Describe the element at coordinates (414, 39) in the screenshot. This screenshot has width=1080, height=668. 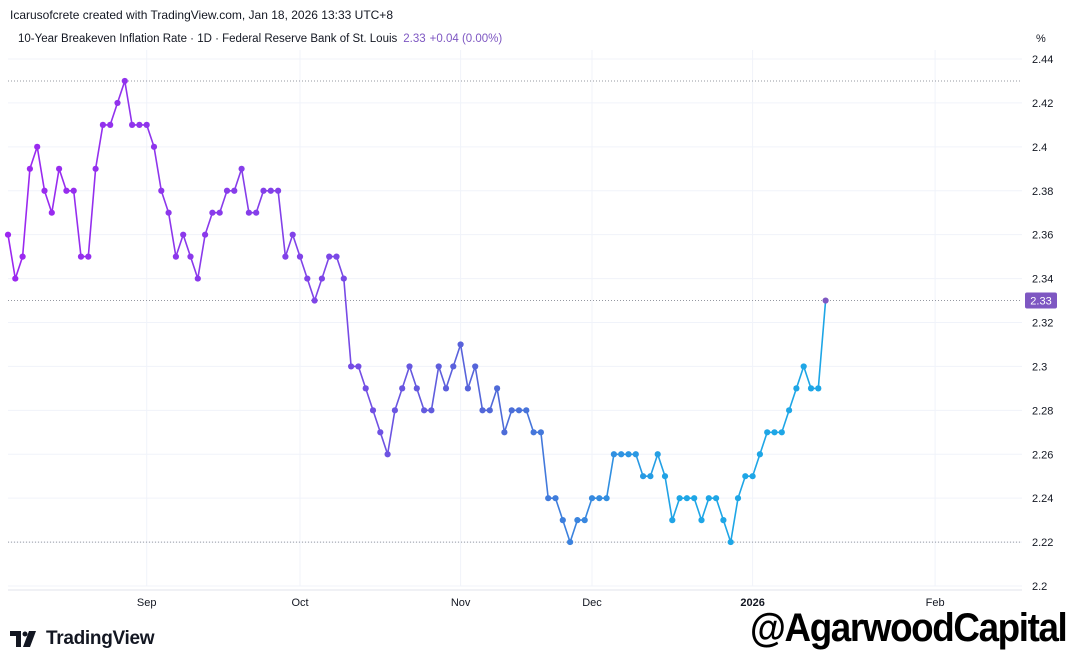
I see `legend-value: 2.33` at that location.